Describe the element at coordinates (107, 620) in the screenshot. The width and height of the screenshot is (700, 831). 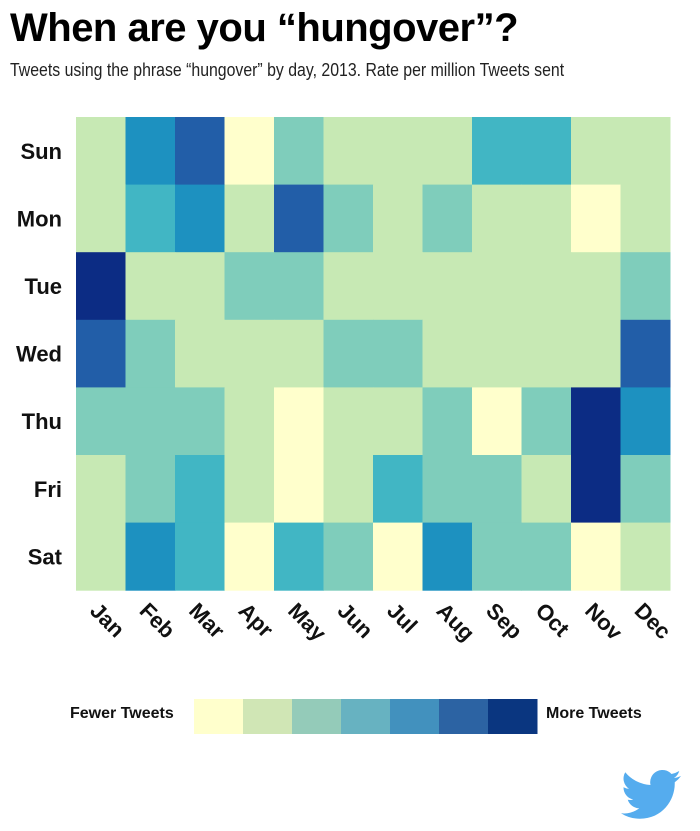
I see `column-label: Jan` at that location.